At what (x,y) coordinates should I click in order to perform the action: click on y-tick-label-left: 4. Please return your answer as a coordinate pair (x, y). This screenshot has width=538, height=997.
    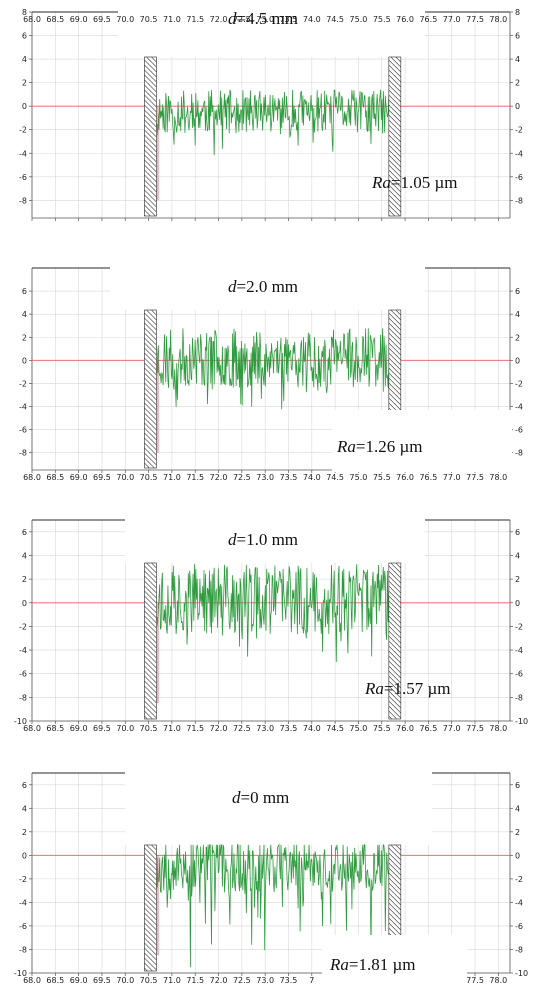
    Looking at the image, I should click on (24, 314).